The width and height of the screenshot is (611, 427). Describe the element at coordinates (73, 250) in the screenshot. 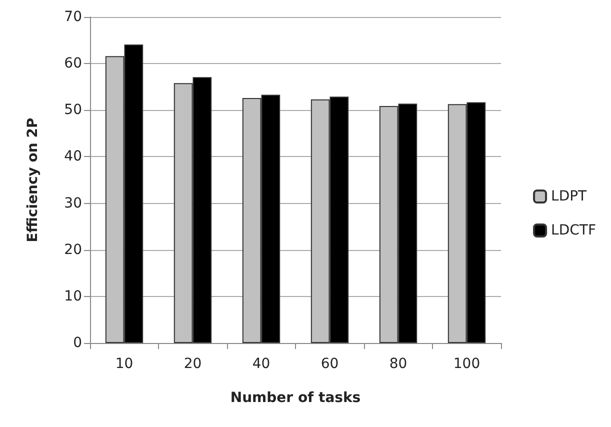

I see `y-tick-label: 20` at that location.